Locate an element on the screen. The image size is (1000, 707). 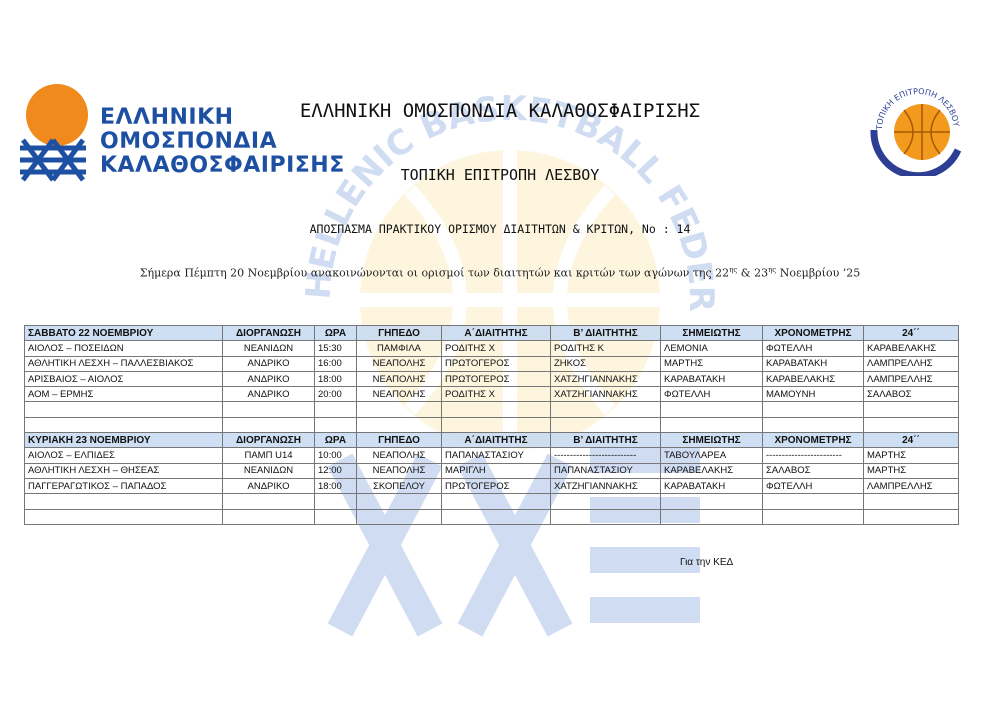
table-cell: ΠΑΜΠ U14 is located at coordinates (268, 455).